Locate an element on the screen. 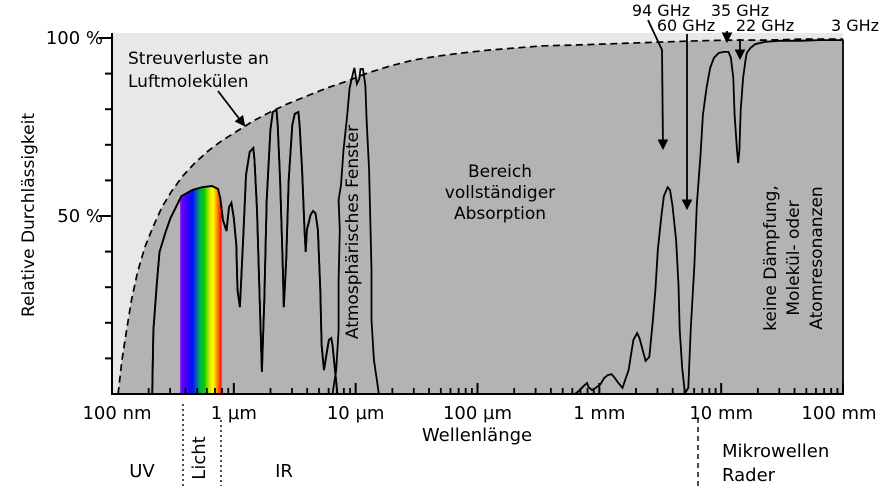 Image resolution: width=890 pixels, height=502 pixels. x-axis-tick-label: 100 nm is located at coordinates (116, 413).